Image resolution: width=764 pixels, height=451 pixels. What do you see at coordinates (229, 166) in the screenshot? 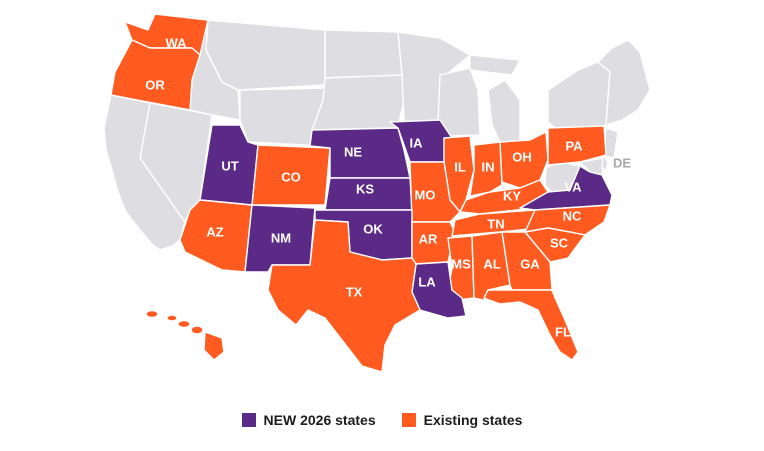
I see `state-label-ut: UT` at bounding box center [229, 166].